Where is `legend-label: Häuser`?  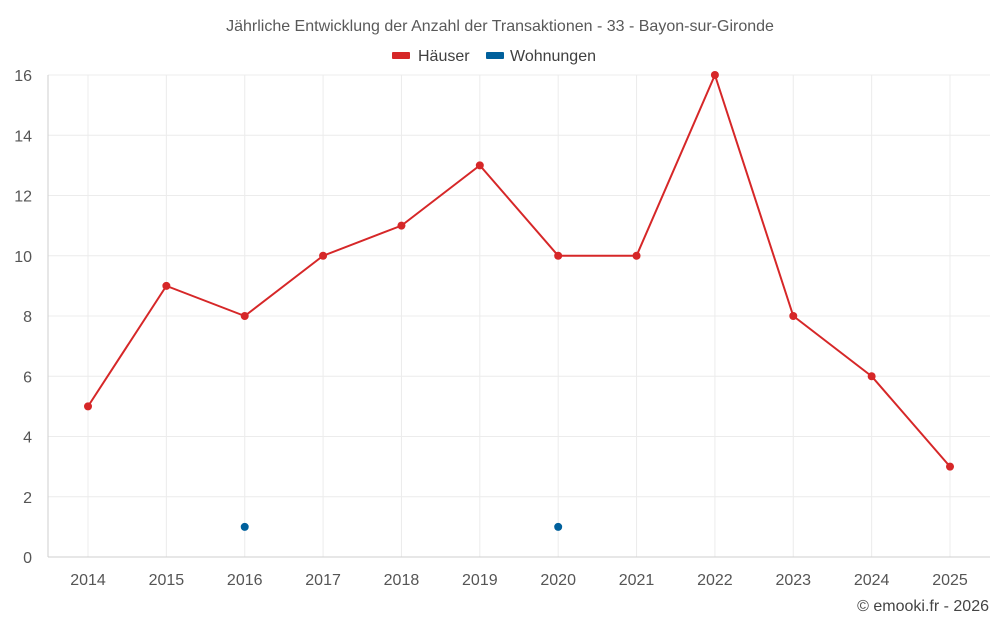 legend-label: Häuser is located at coordinates (444, 56).